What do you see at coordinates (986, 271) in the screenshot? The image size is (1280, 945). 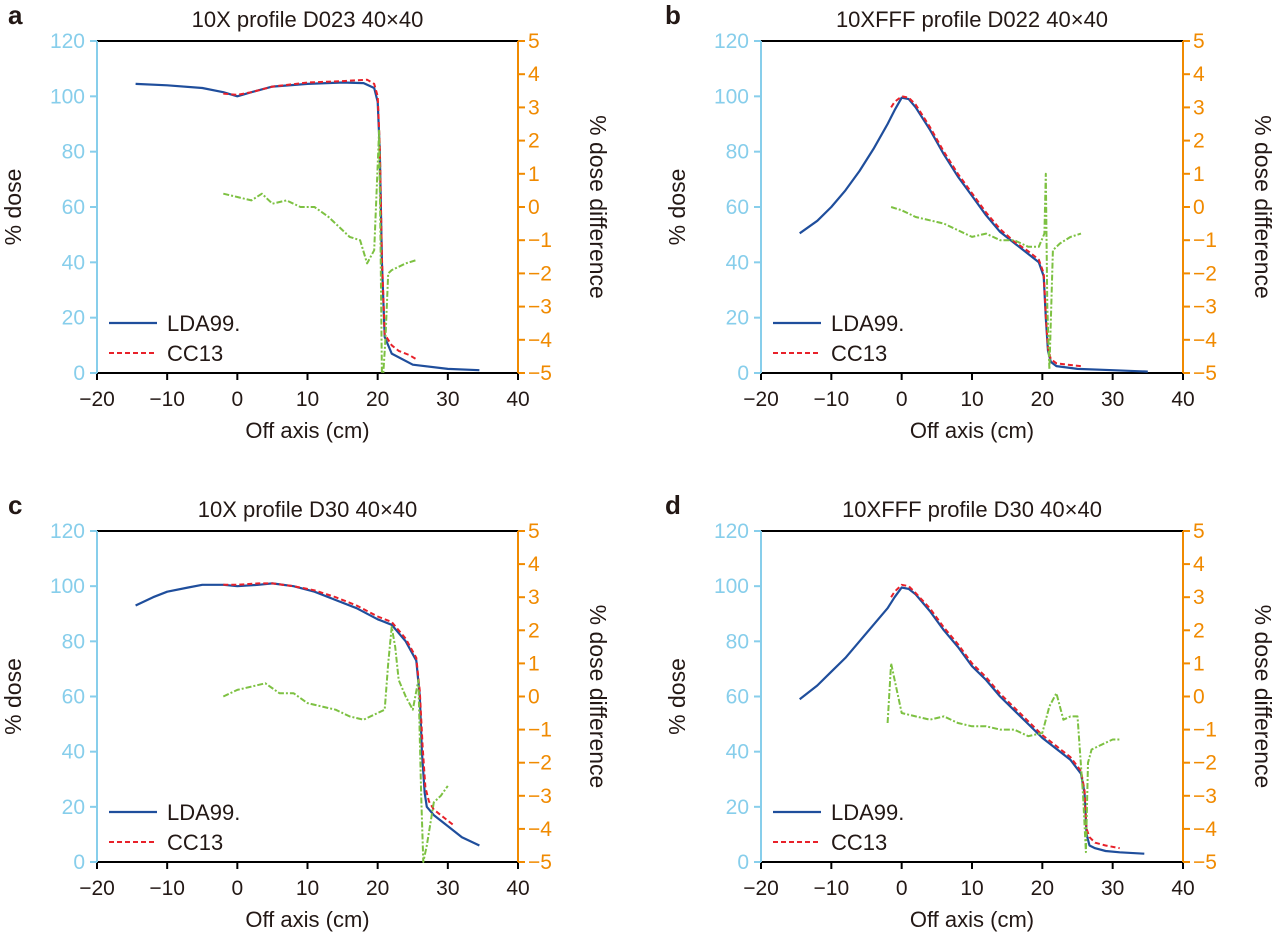 I see `series-line-dose-difference` at bounding box center [986, 271].